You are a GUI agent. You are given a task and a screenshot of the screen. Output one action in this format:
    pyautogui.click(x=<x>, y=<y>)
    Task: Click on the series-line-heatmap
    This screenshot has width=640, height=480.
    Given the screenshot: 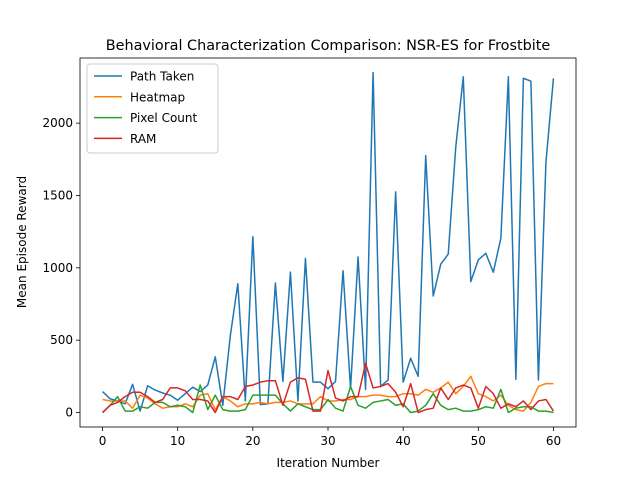 What is the action you would take?
    pyautogui.click(x=328, y=393)
    